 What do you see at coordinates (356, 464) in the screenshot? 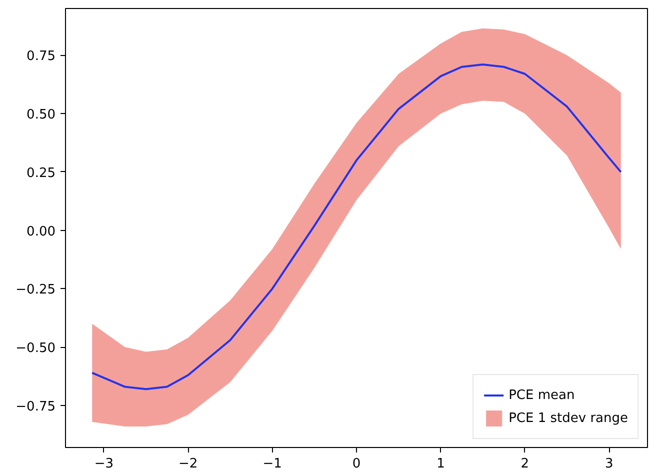
I see `x-tick-label: 0` at bounding box center [356, 464].